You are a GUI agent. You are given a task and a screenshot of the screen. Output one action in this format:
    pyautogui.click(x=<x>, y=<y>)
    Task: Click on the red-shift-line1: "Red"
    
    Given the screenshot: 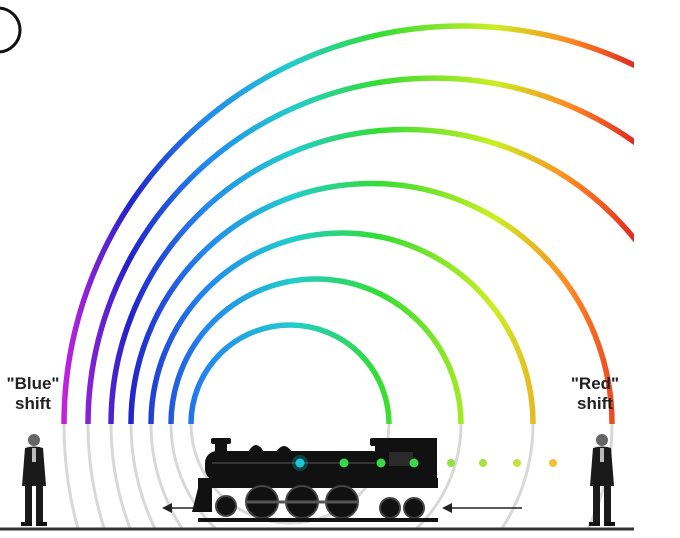 What is the action you would take?
    pyautogui.click(x=595, y=383)
    